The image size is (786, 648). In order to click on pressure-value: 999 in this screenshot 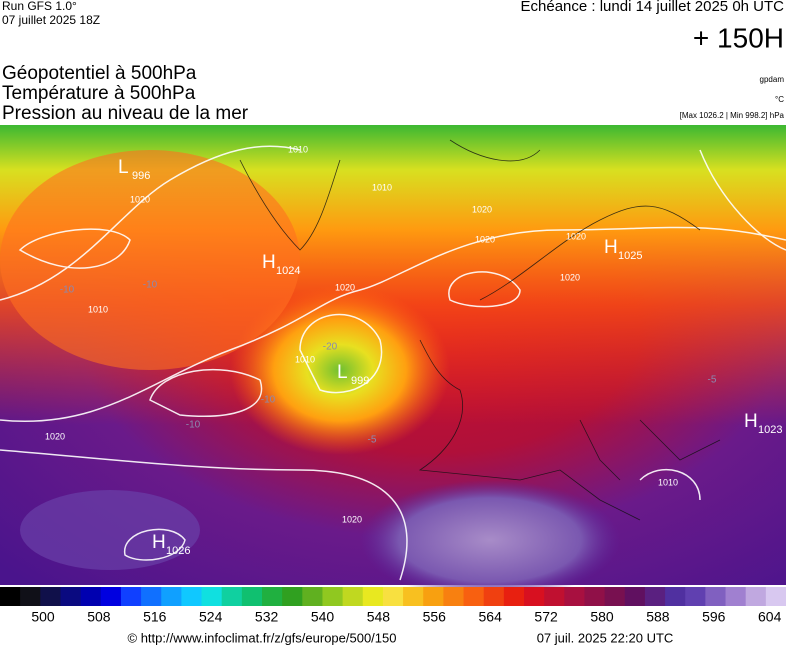, I will do `click(360, 381)`.